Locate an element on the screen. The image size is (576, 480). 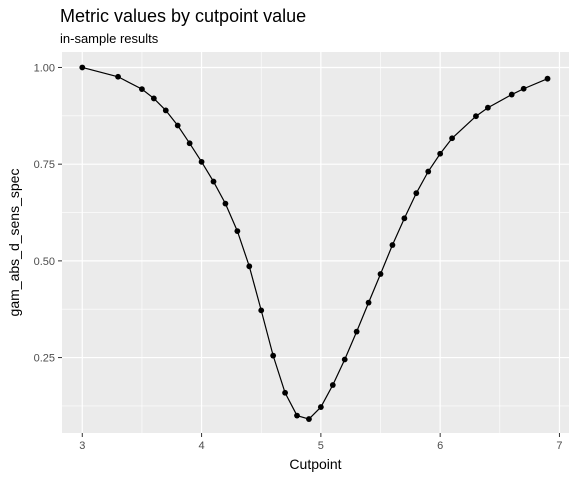
y-tick-label: 0.75 is located at coordinates (44, 165).